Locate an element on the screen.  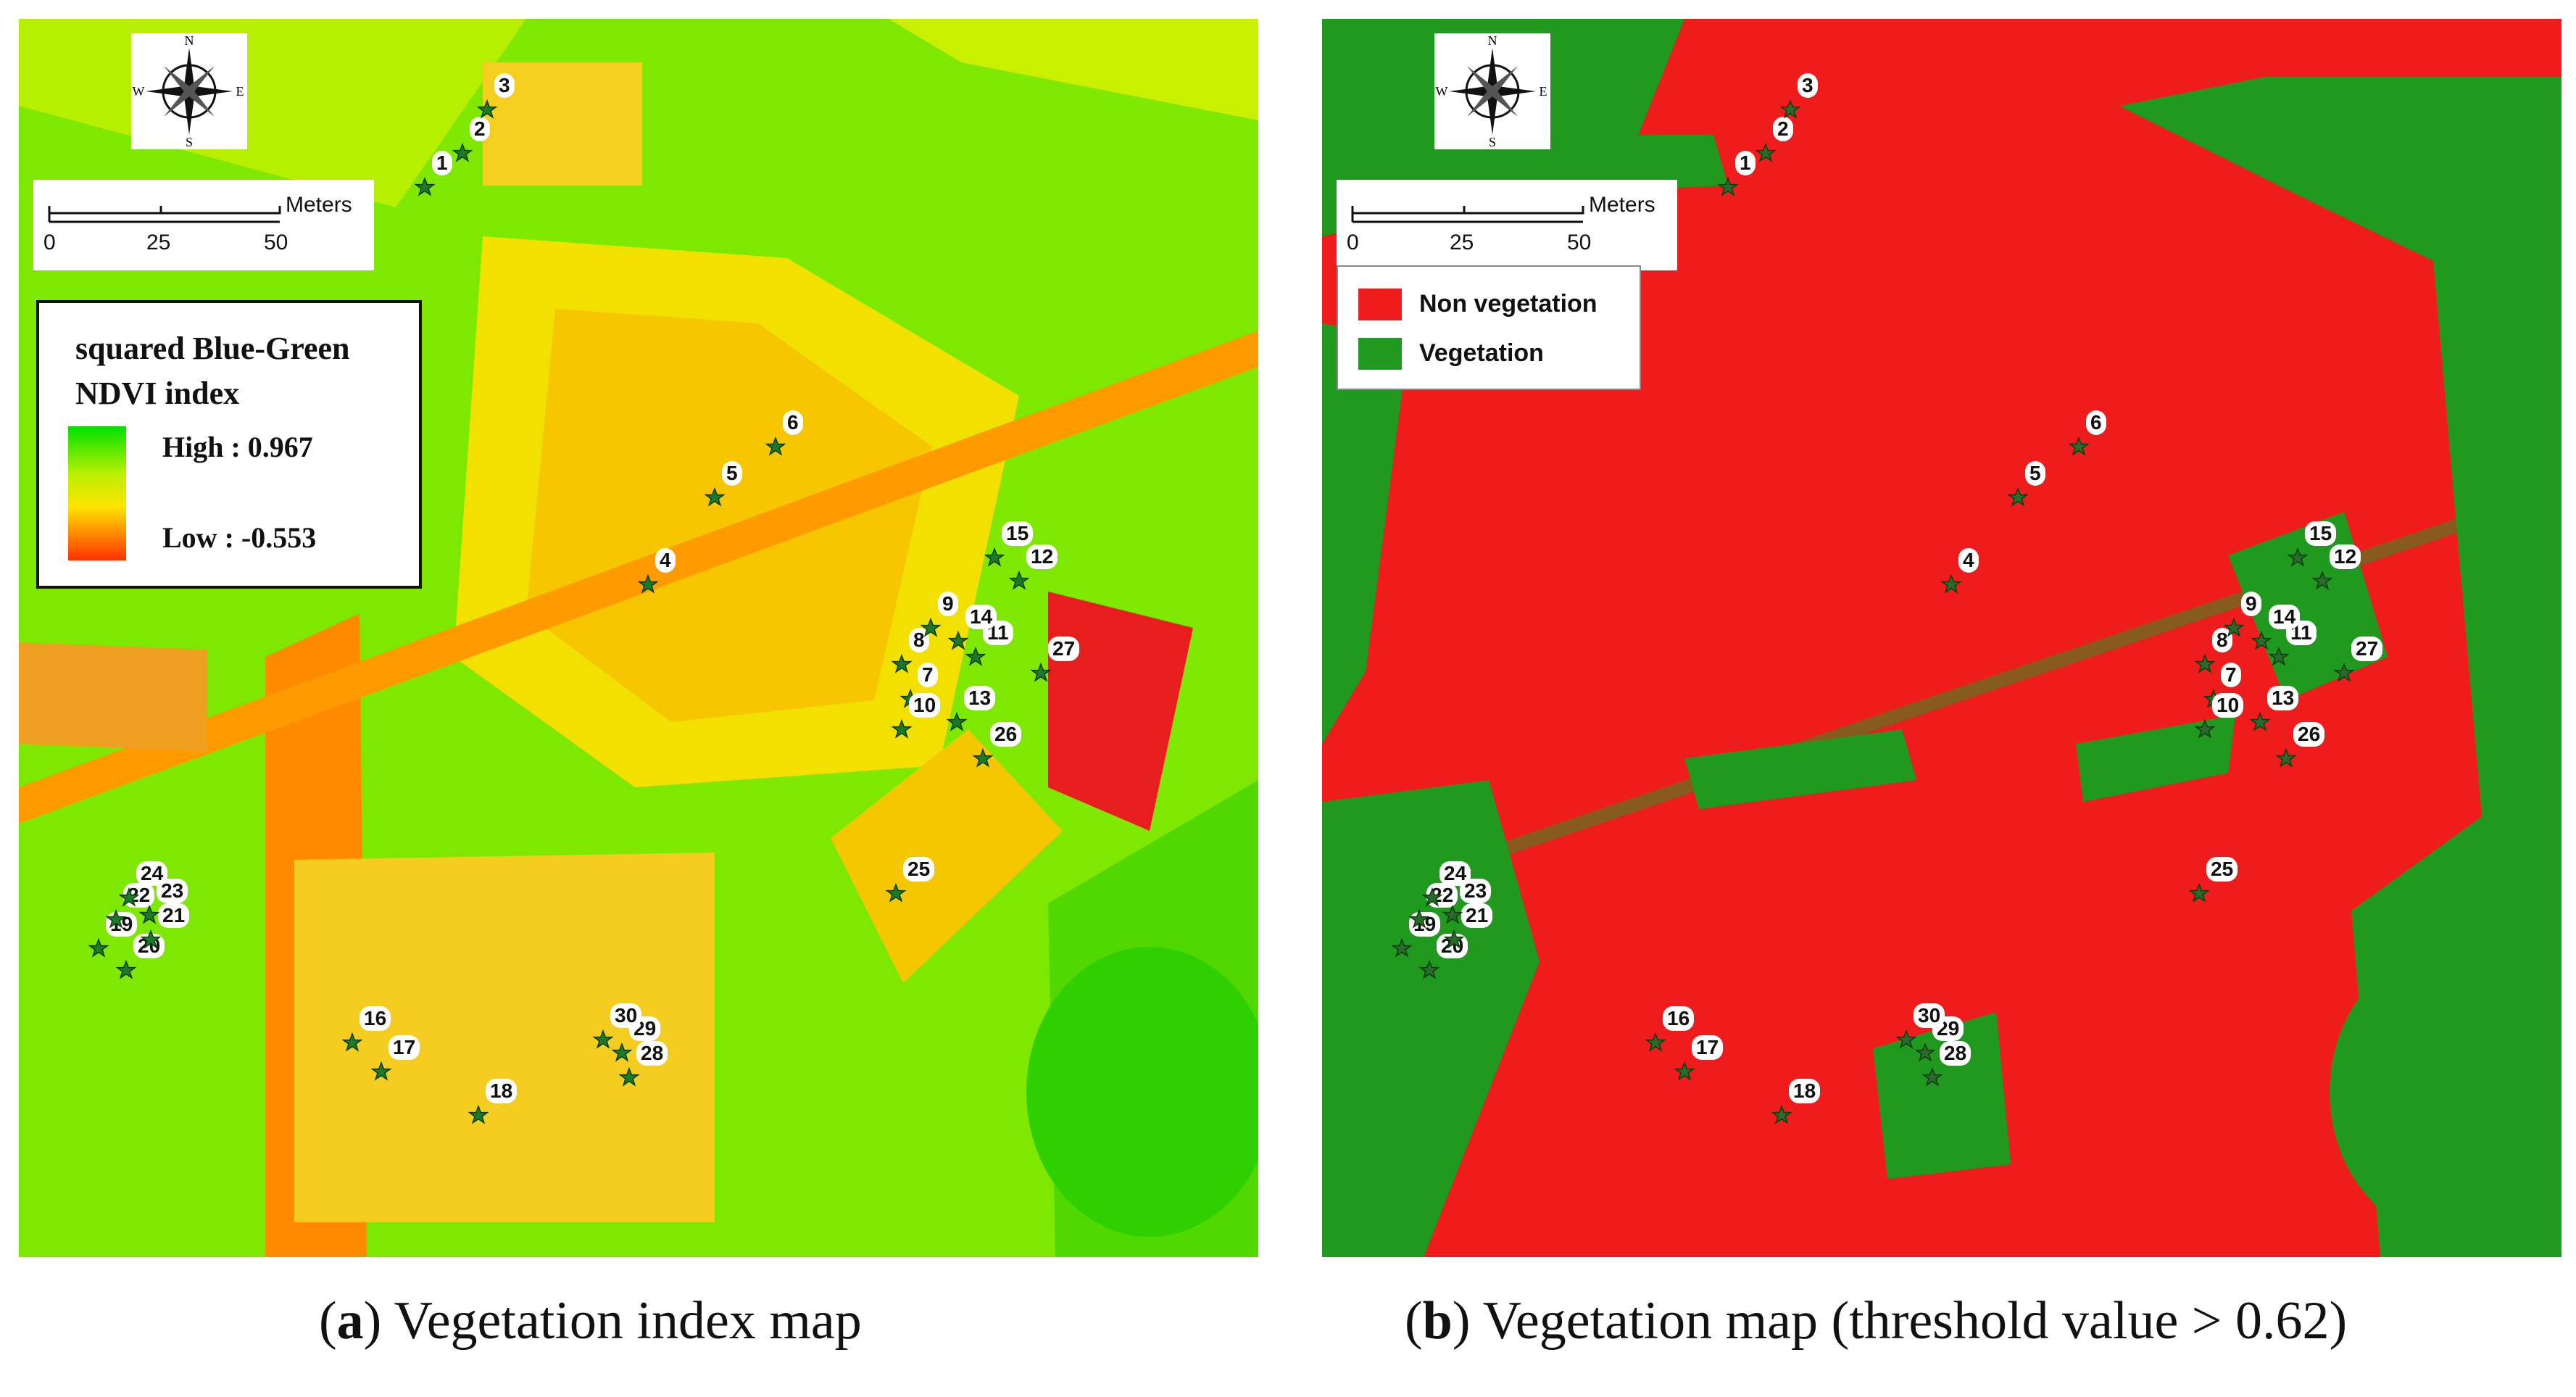
legend-title-line2: NDVI index is located at coordinates (157, 393).